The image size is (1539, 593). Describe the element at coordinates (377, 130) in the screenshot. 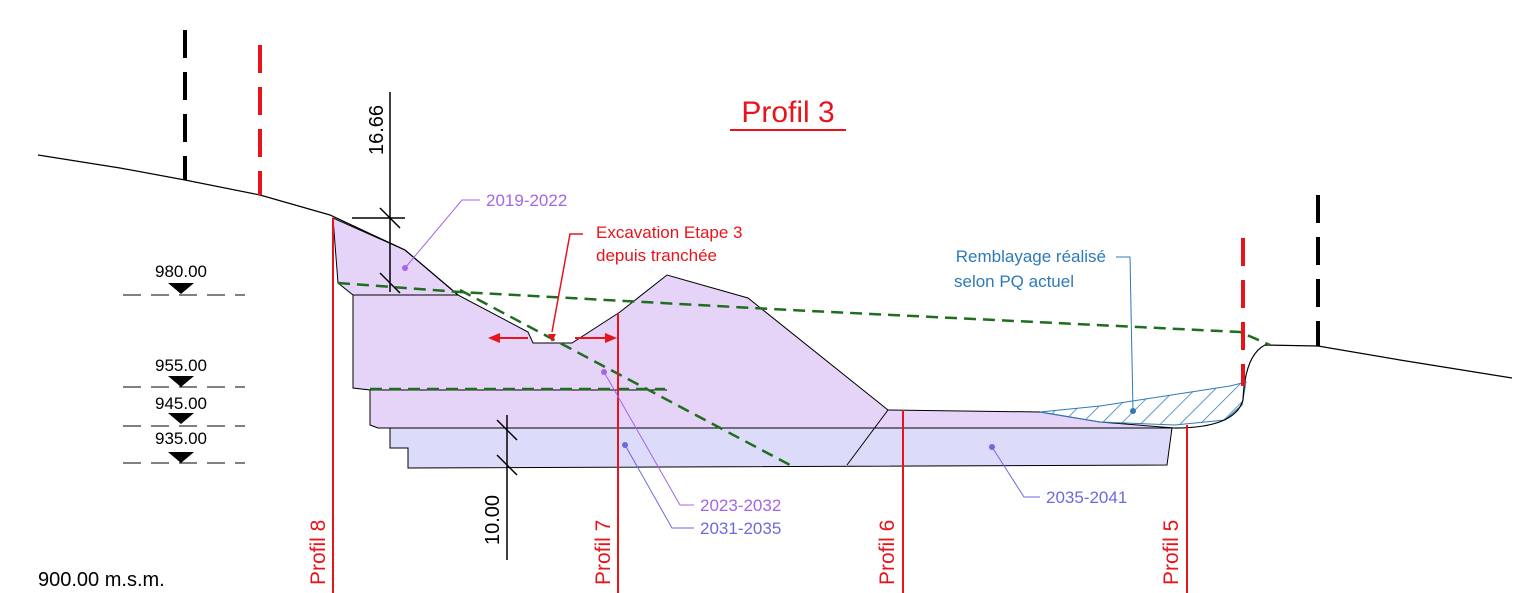

I see `dimension-label: 16.66` at that location.